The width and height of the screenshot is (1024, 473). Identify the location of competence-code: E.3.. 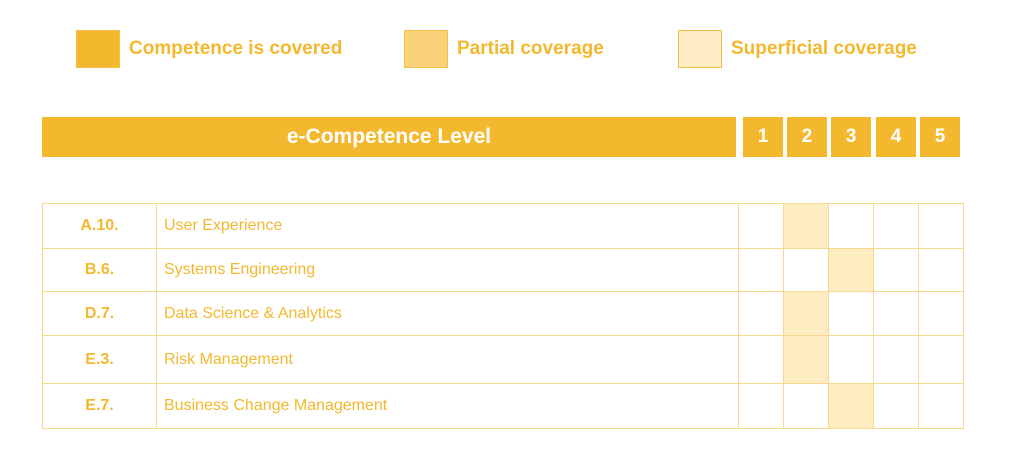
(99, 359).